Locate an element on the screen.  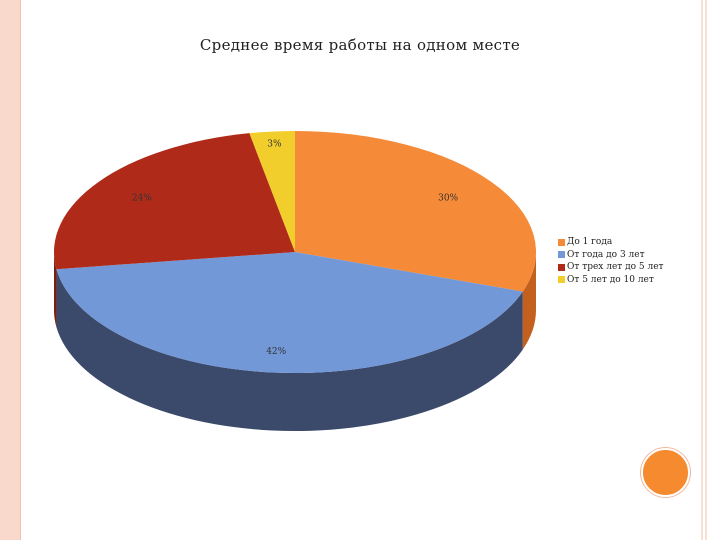
legend-label: От 5 лет до 10 лет is located at coordinates (610, 279).